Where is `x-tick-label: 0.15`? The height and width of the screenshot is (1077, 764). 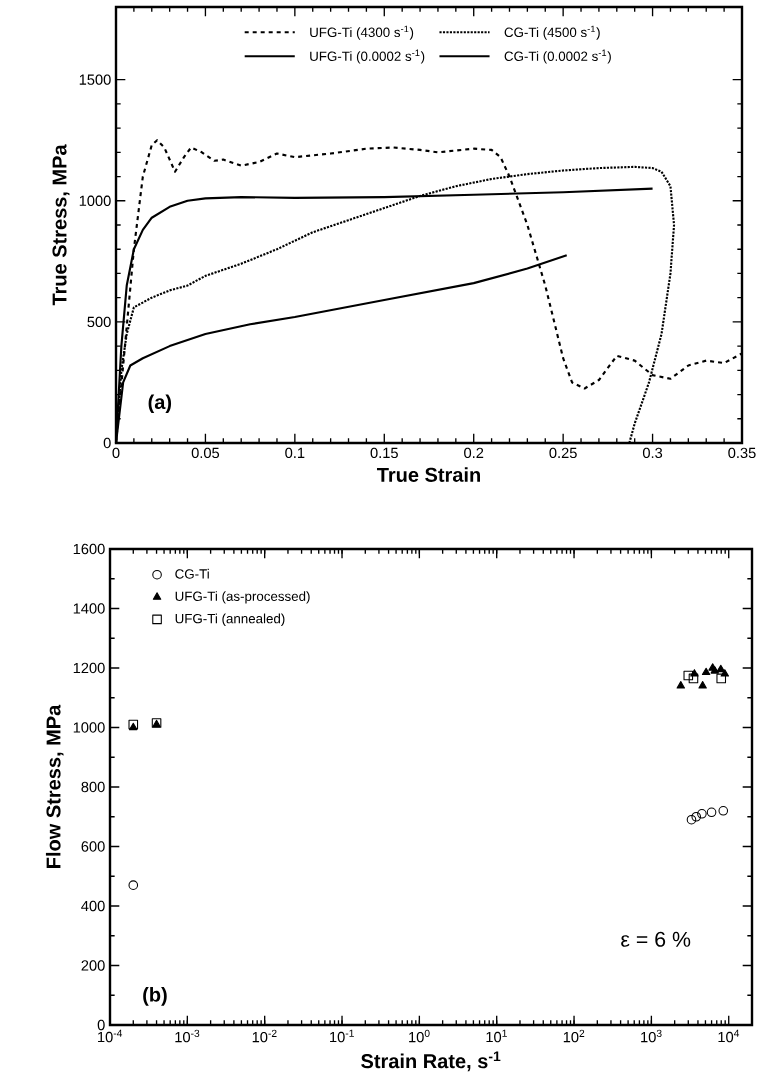
x-tick-label: 0.15 is located at coordinates (384, 453).